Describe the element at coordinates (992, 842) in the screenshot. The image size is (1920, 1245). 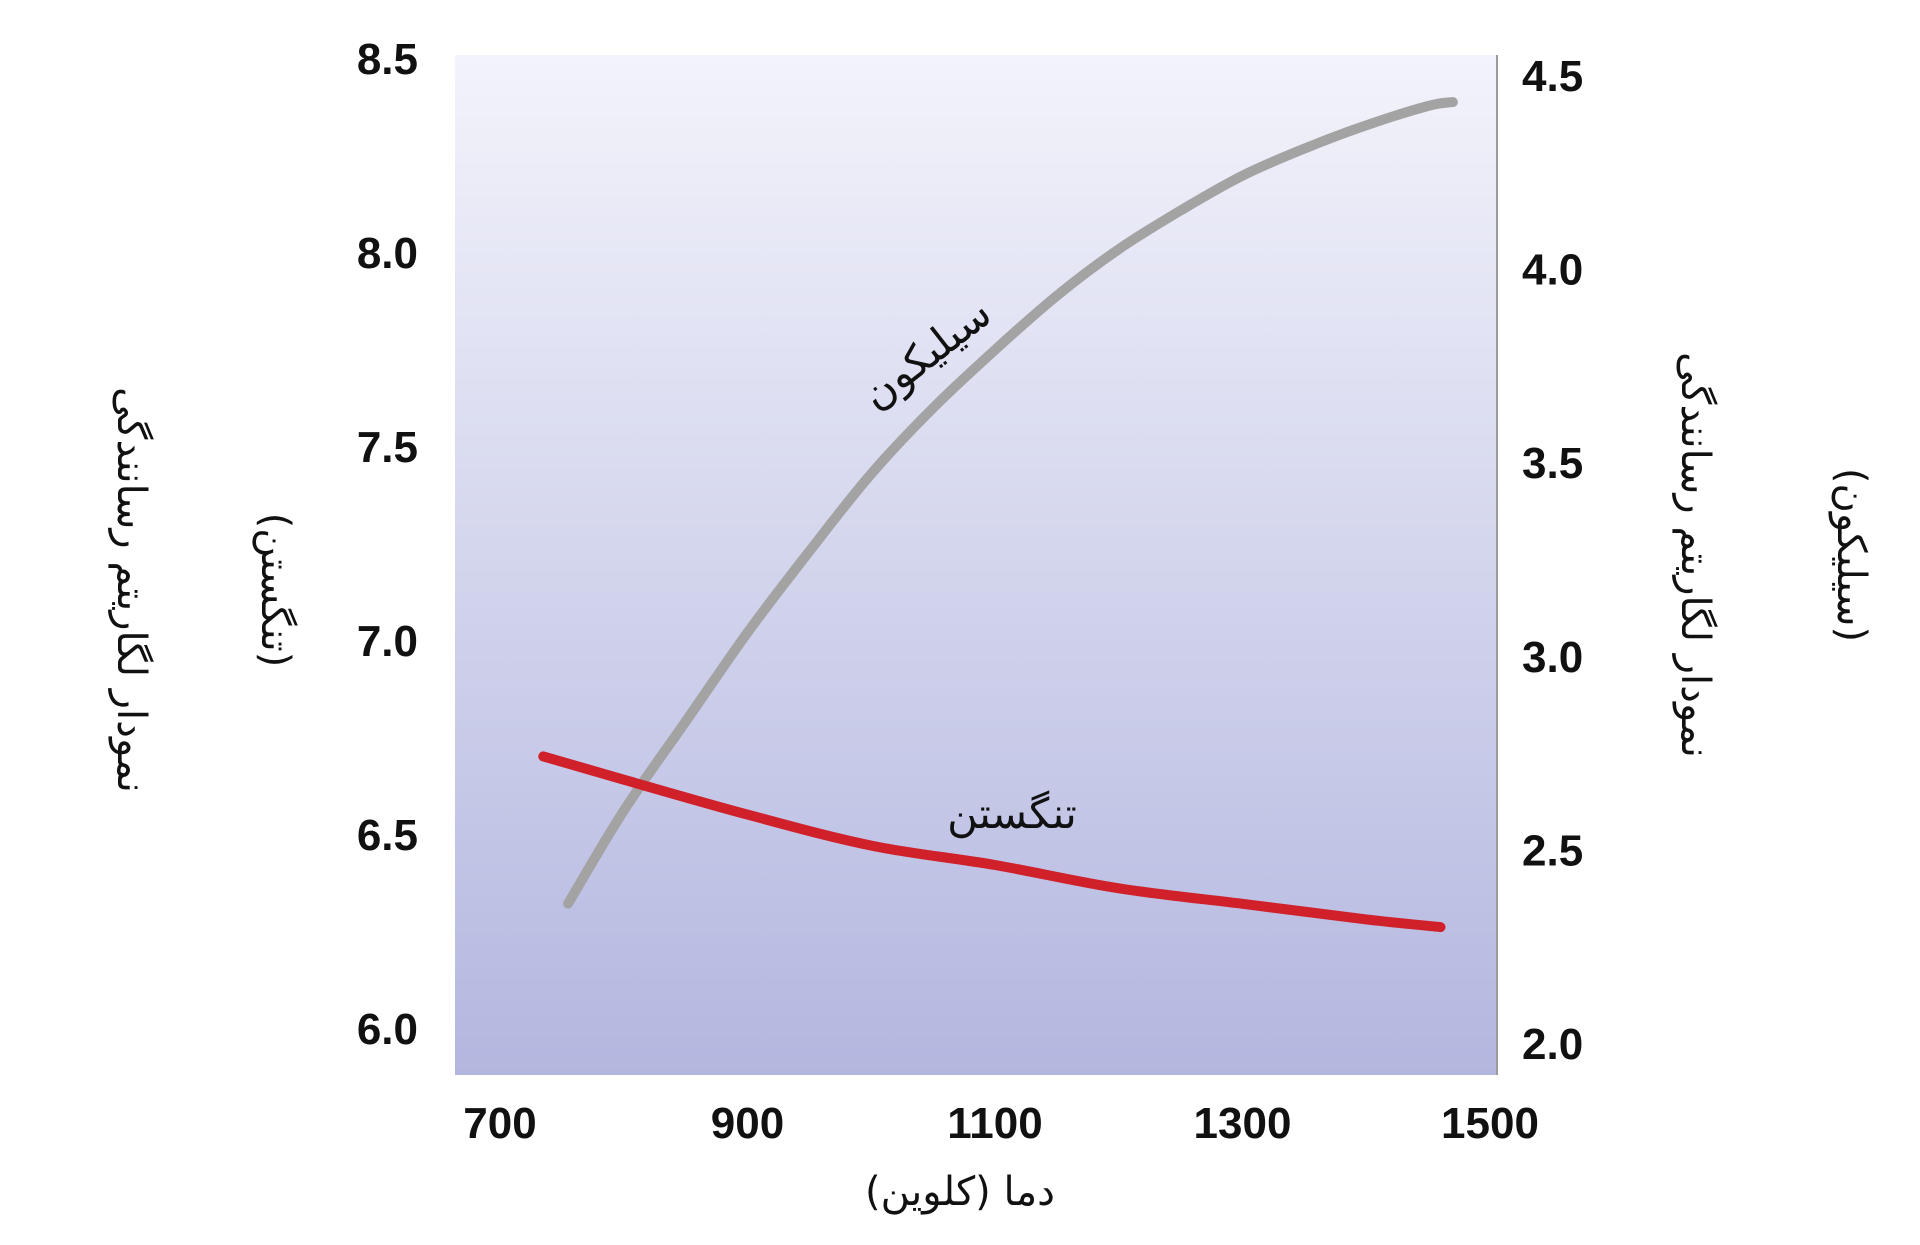
I see `series-line-tungsten` at that location.